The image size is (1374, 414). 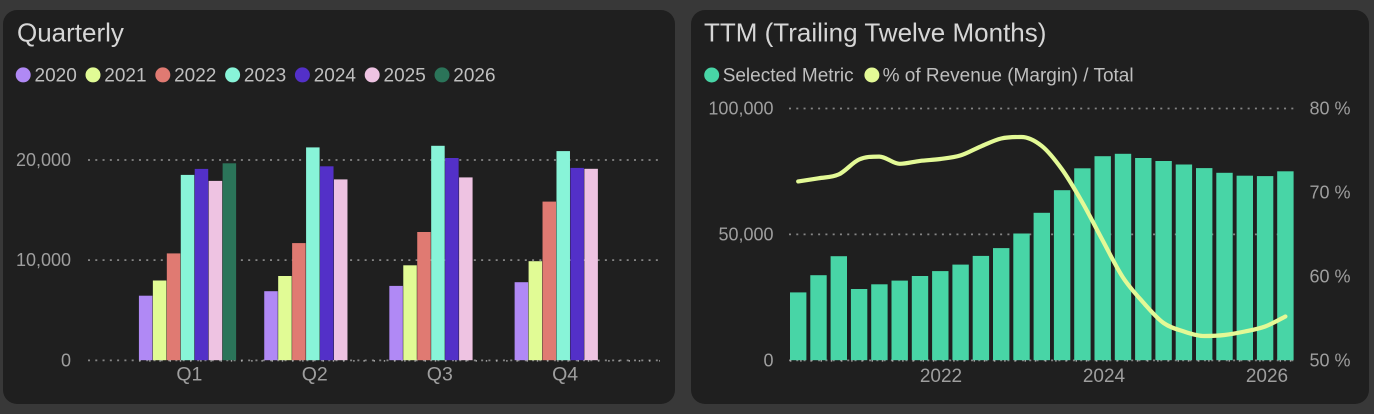 What do you see at coordinates (265, 75) in the screenshot?
I see `svg-text: 2023` at bounding box center [265, 75].